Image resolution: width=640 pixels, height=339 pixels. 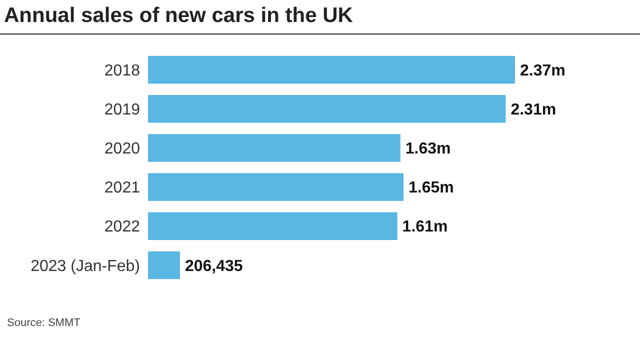 I want to click on y-tick-label: 2018, so click(x=122, y=71).